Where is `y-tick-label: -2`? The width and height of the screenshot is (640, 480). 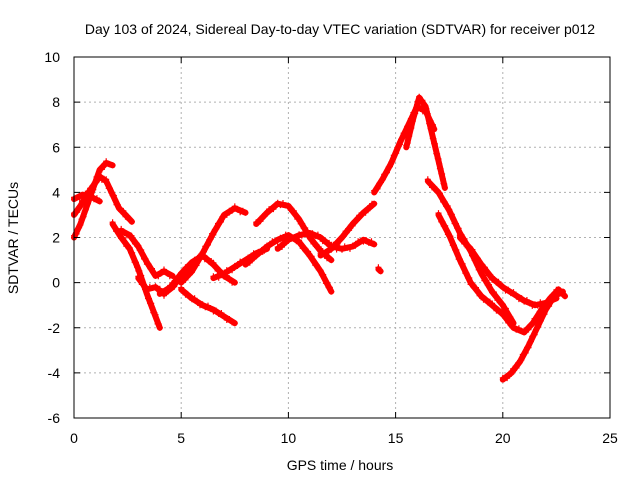 y-tick-label: -2 is located at coordinates (54, 328).